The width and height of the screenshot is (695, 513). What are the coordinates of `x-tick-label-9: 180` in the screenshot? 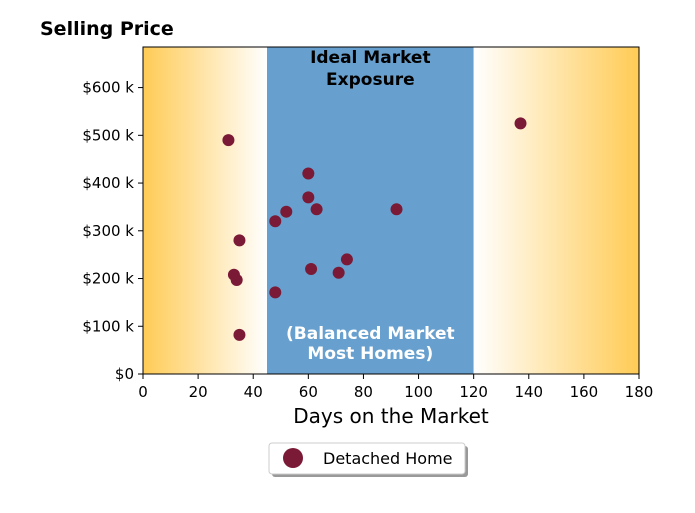 It's located at (639, 392).